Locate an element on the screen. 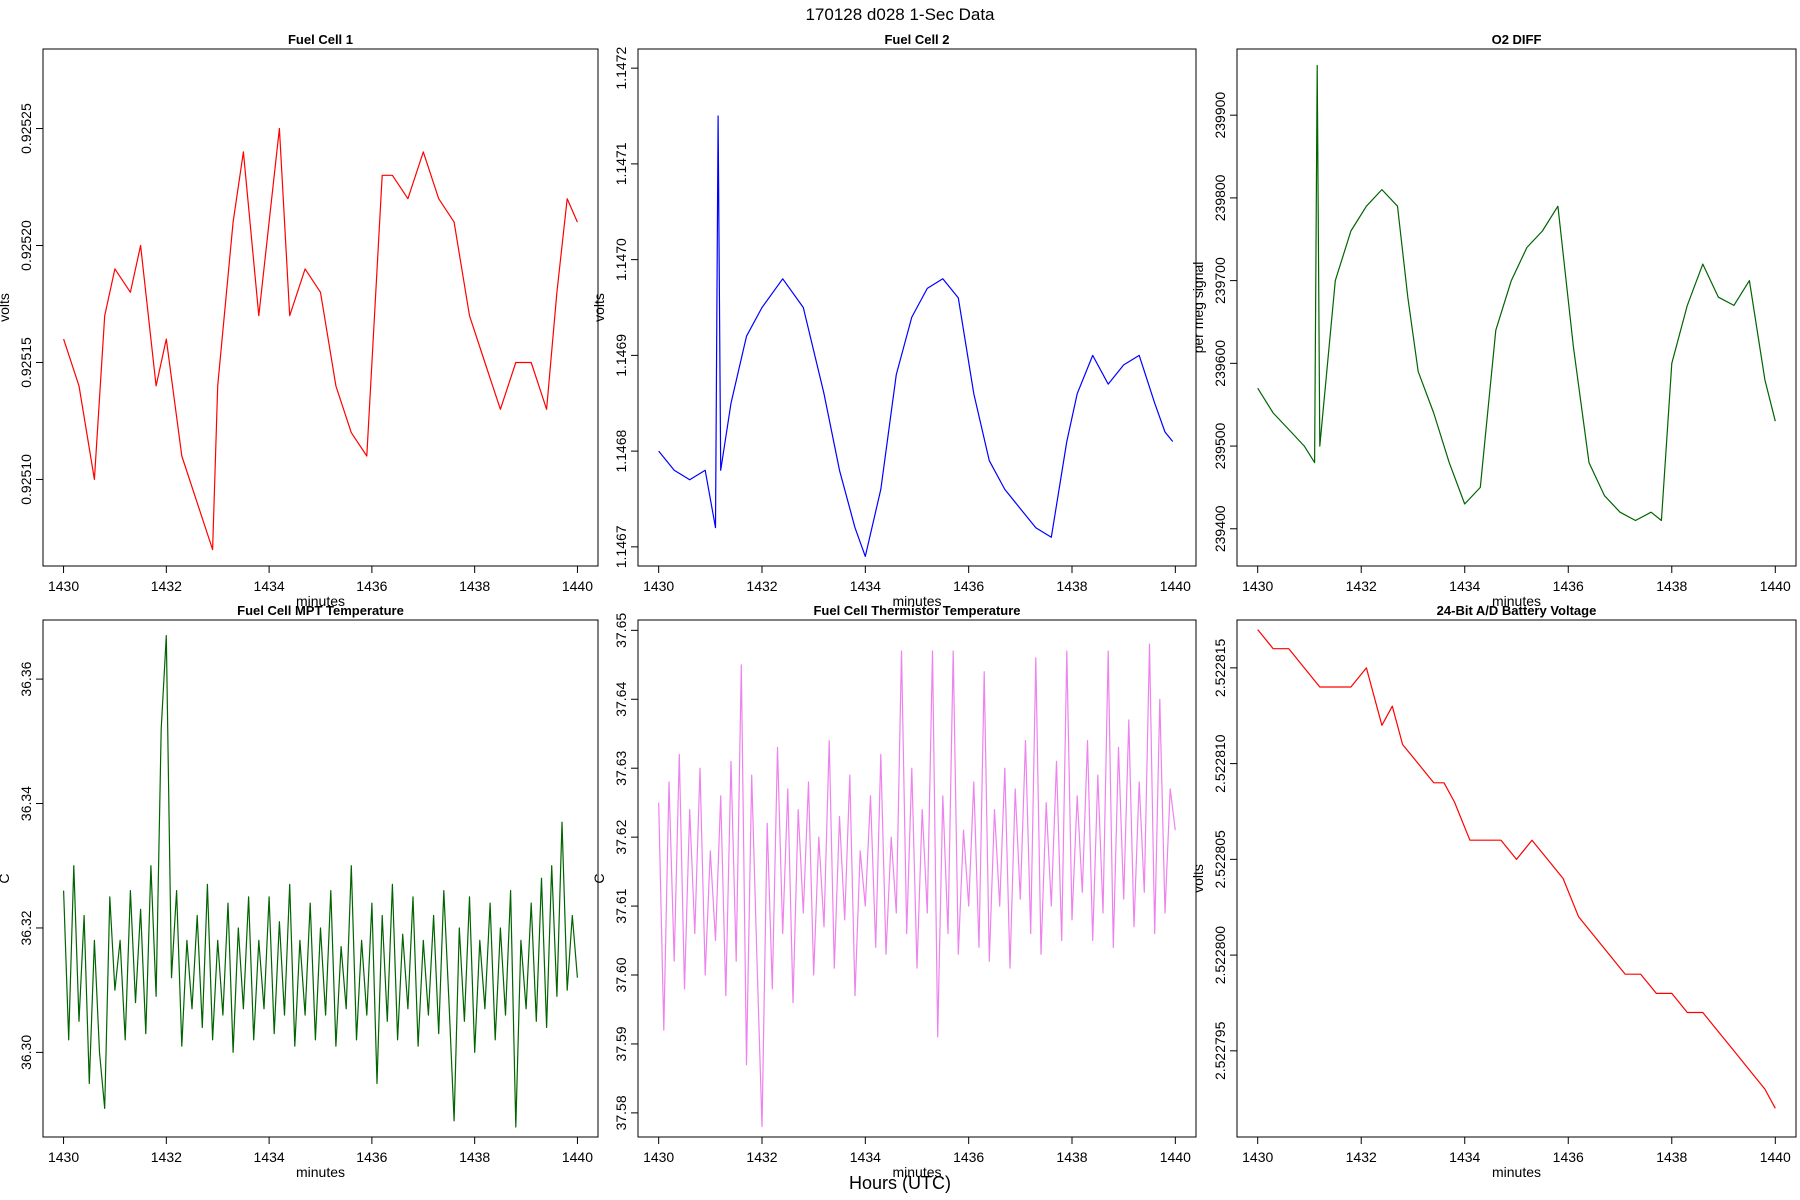 Image resolution: width=1800 pixels, height=1200 pixels. y-tick-label: 1.1470 is located at coordinates (621, 259).